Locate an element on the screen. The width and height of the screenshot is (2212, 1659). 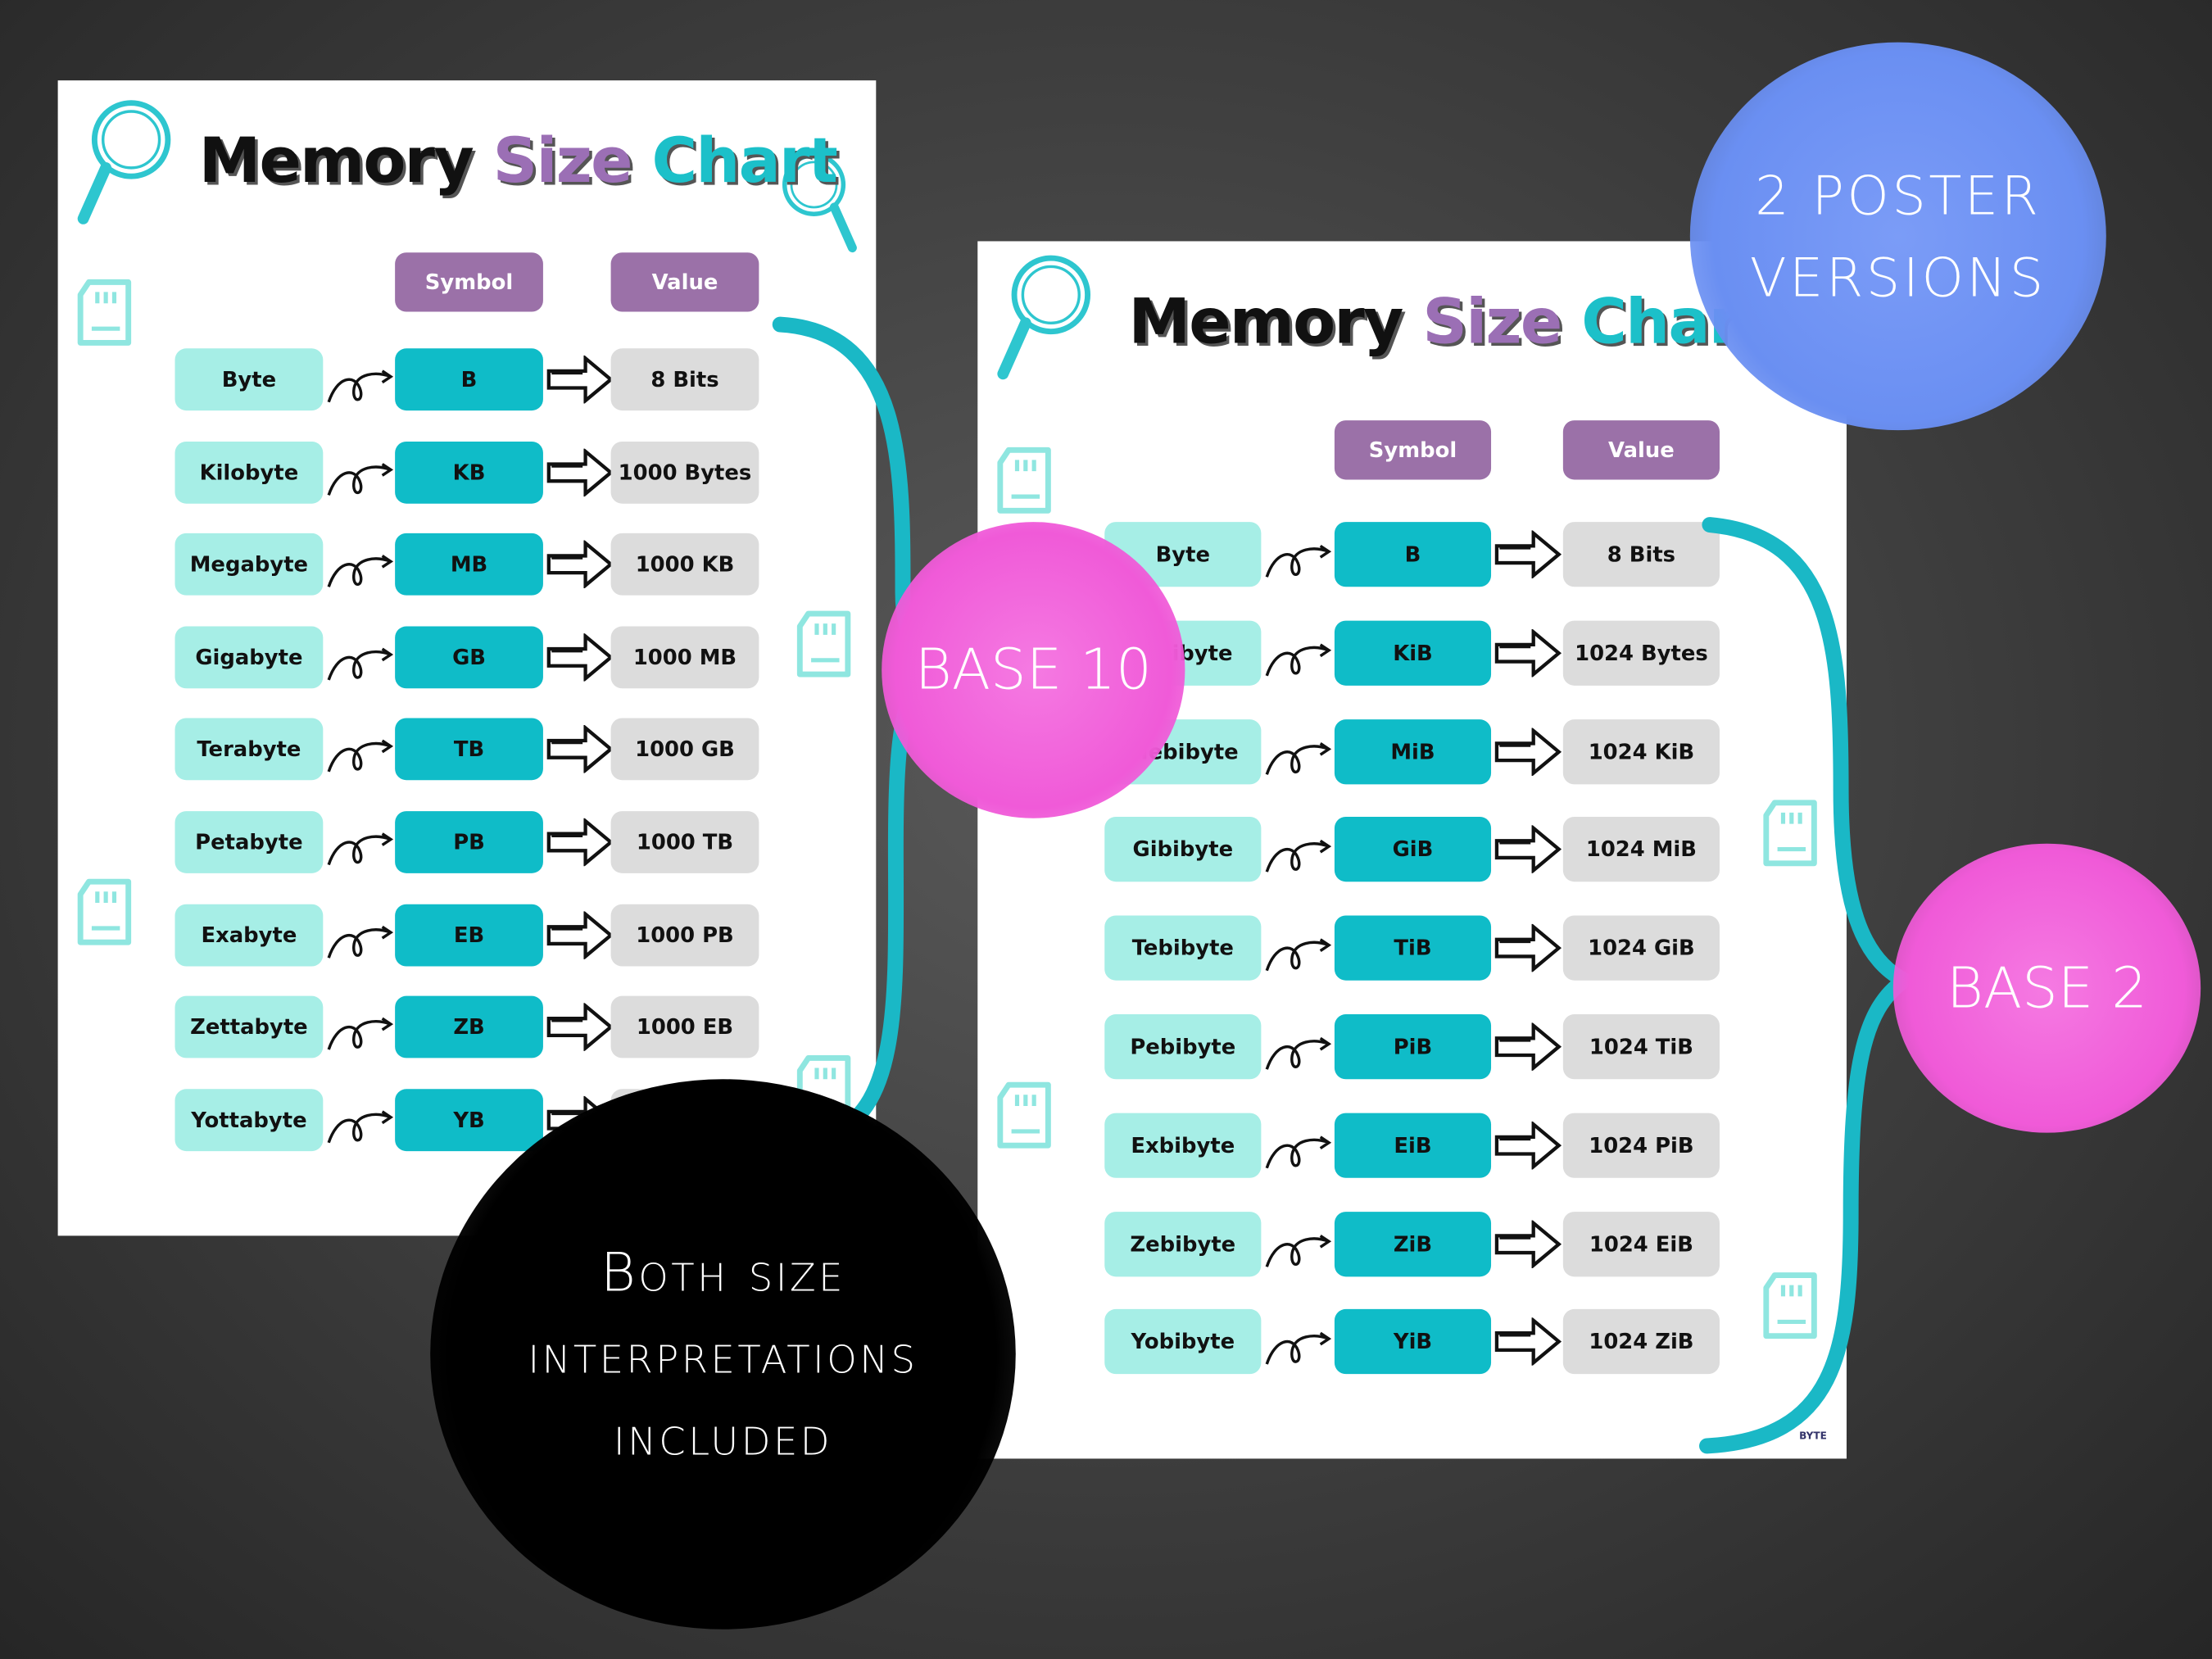
unit-value: 1024 ZiB is located at coordinates (1641, 1342).